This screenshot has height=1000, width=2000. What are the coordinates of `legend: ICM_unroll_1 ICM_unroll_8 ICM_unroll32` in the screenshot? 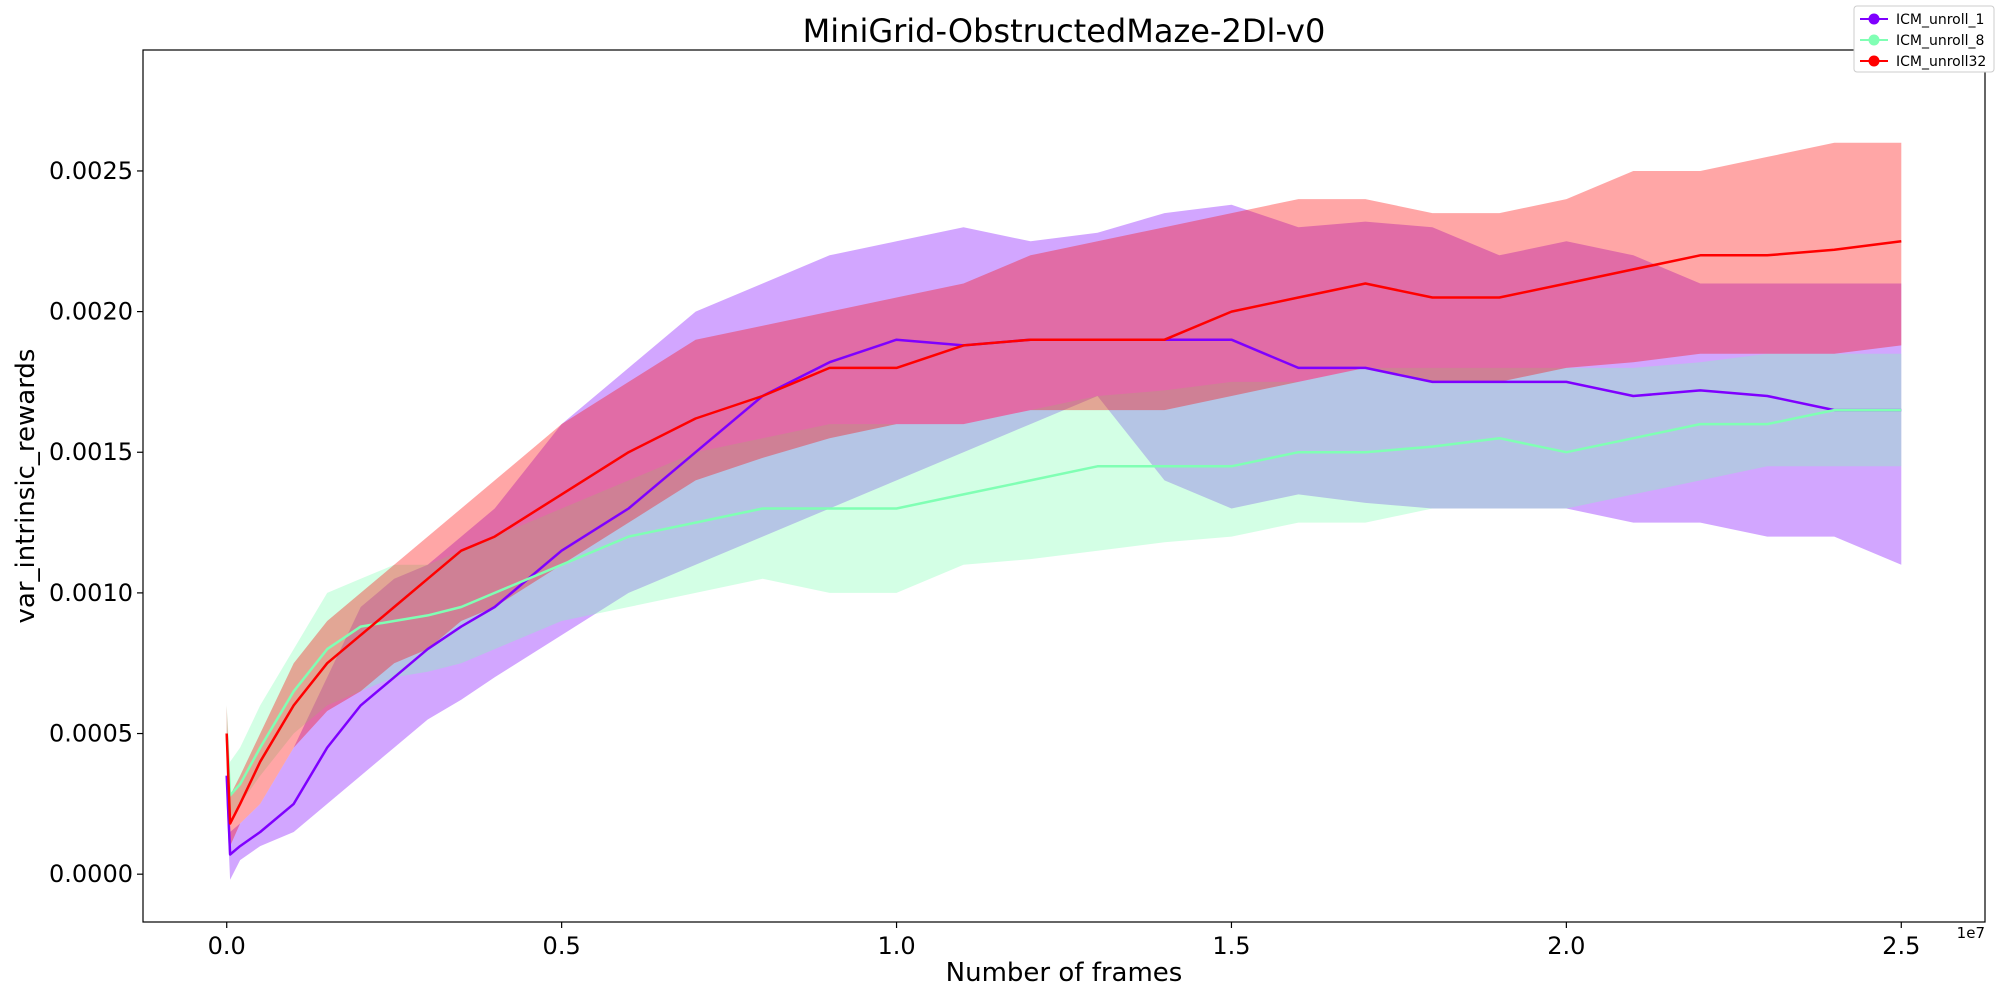 It's located at (1924, 39).